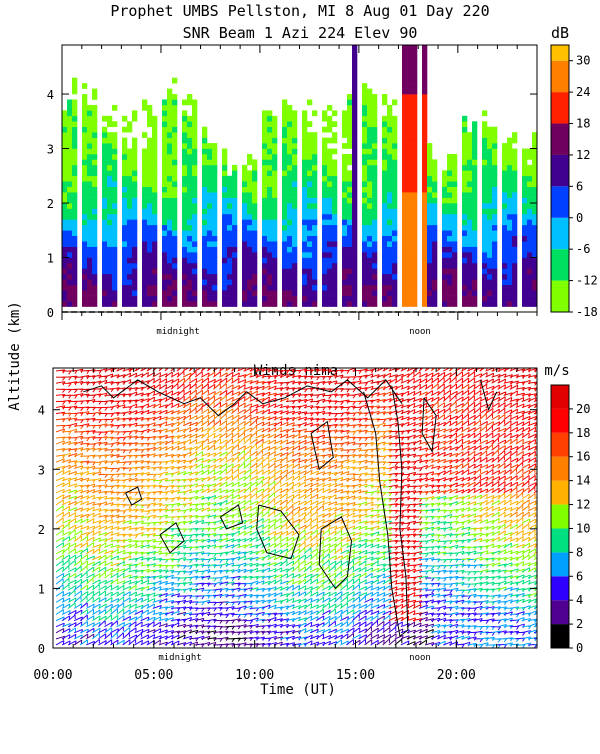 This screenshot has height=754, width=600. What do you see at coordinates (132, 624) in the screenshot?
I see `wind-barb` at bounding box center [132, 624].